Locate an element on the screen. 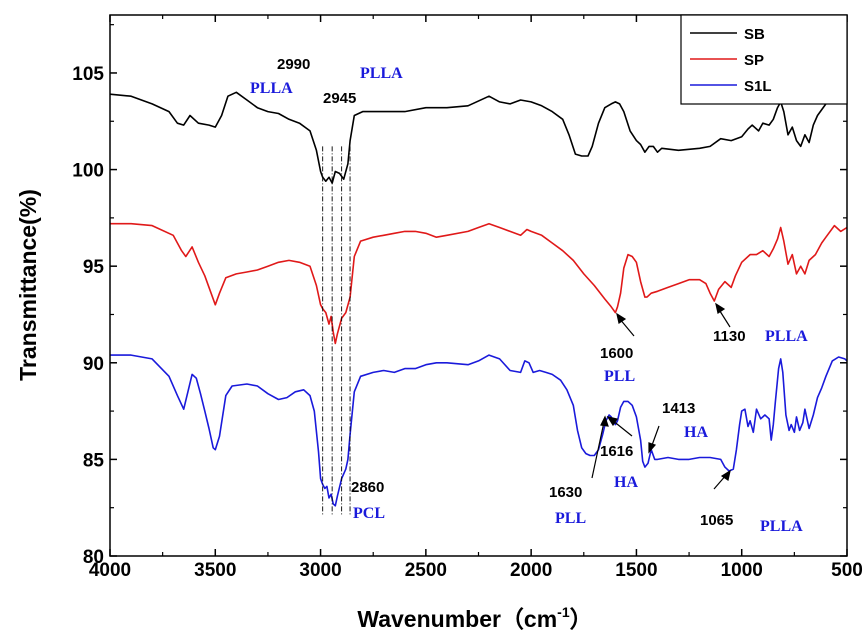  x-tick-label: 1000 is located at coordinates (742, 570).